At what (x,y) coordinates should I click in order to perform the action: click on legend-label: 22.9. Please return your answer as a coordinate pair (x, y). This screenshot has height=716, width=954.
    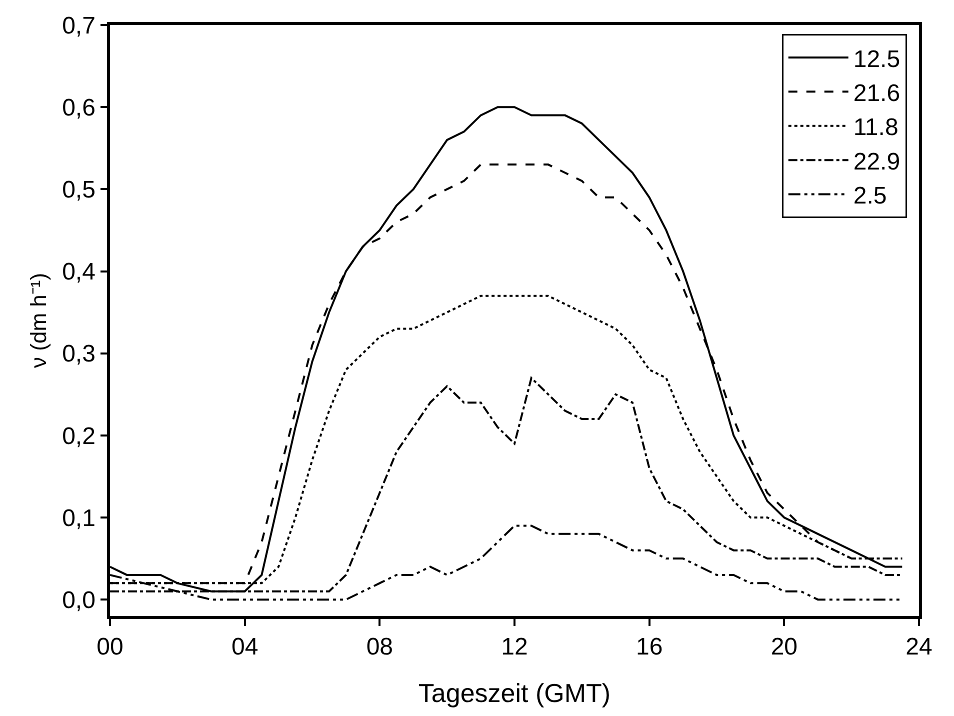
    Looking at the image, I should click on (876, 162).